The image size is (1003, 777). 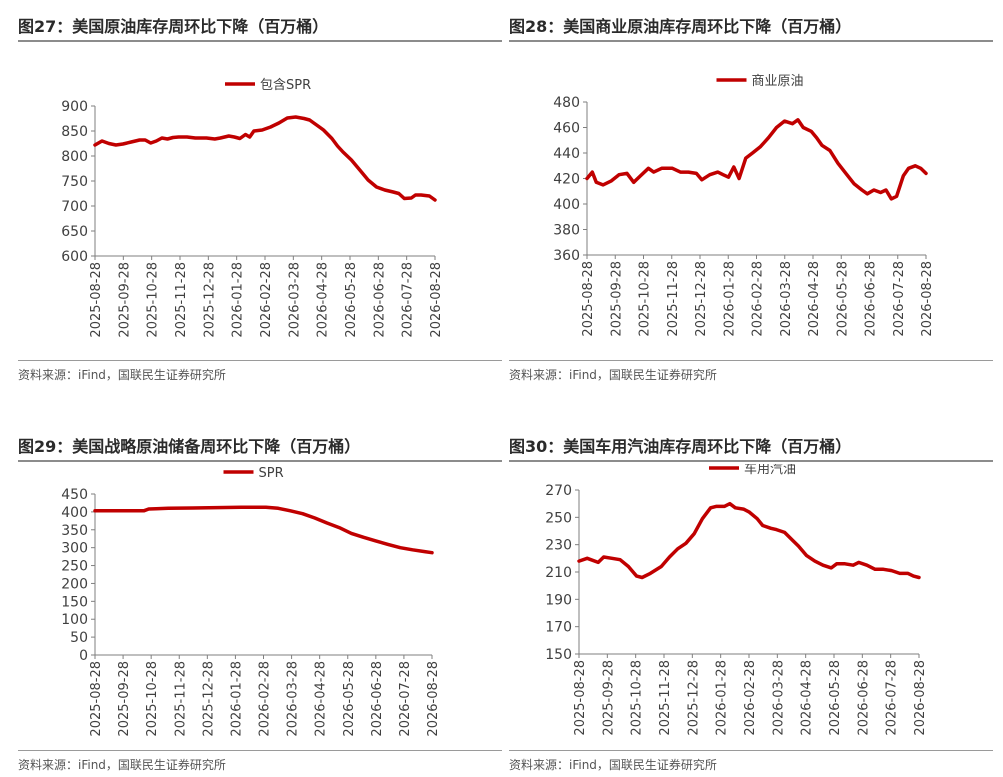 What do you see at coordinates (74, 257) in the screenshot?
I see `y-tick-label: 600` at bounding box center [74, 257].